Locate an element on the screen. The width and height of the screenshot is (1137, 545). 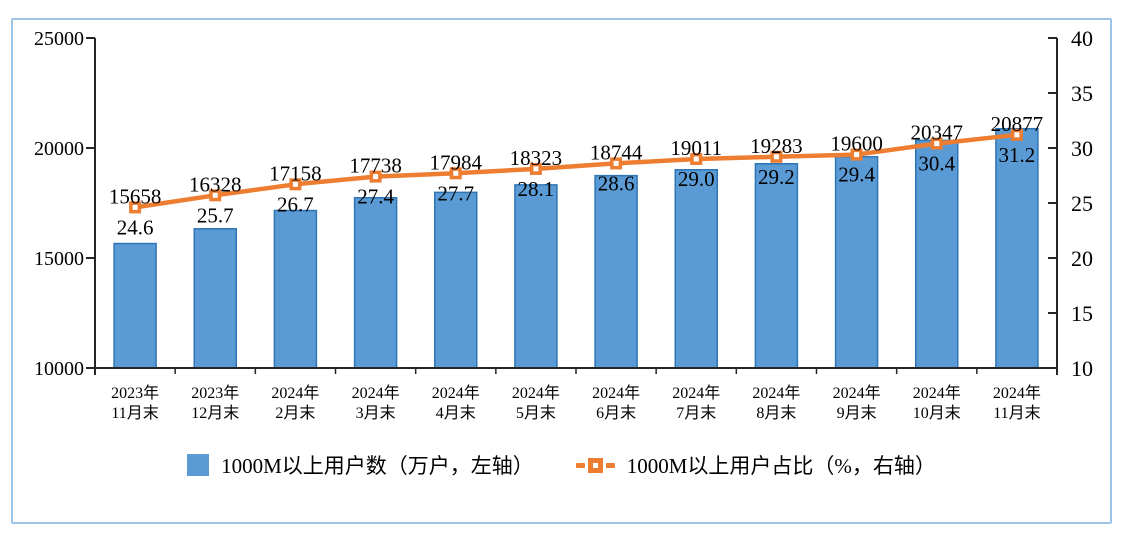
legend-label-ratio: 1000M以上用户占比（%，右轴） is located at coordinates (781, 466).